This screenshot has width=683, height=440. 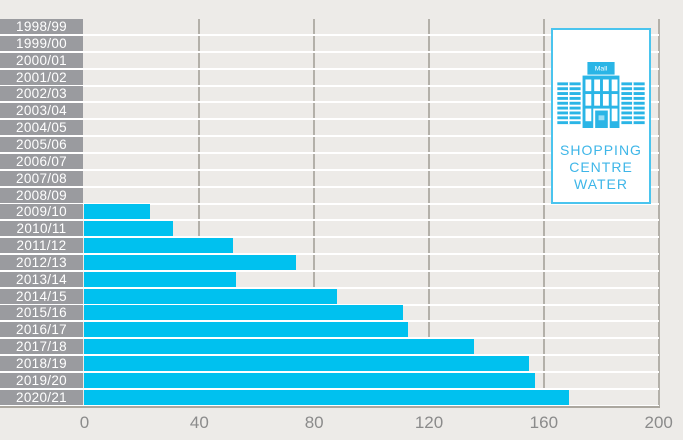 What do you see at coordinates (41, 330) in the screenshot?
I see `category-label: 2016/17` at bounding box center [41, 330].